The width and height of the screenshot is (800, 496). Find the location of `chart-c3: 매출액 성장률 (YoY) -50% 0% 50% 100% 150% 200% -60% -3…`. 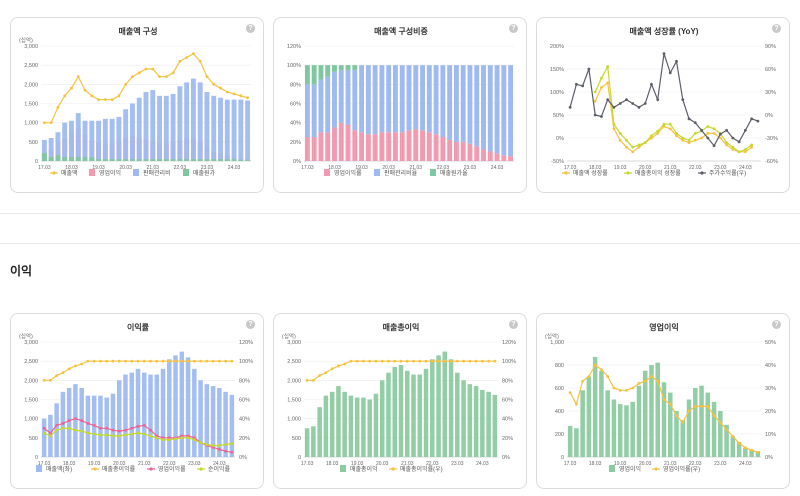

chart-c3: 매출액 성장률 (YoY) -50% 0% 50% 100% 150% 200% -60% -3… is located at coordinates (664, 101).